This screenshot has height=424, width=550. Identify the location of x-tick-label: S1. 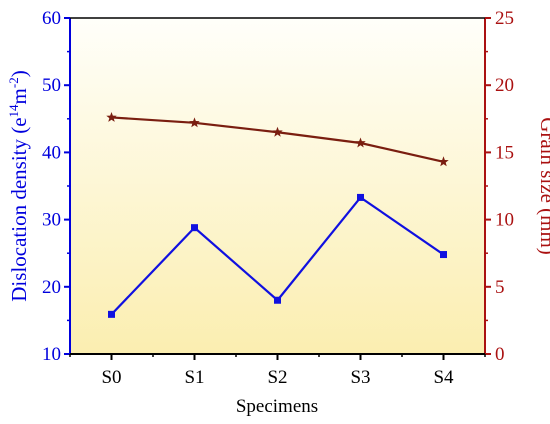
(194, 377).